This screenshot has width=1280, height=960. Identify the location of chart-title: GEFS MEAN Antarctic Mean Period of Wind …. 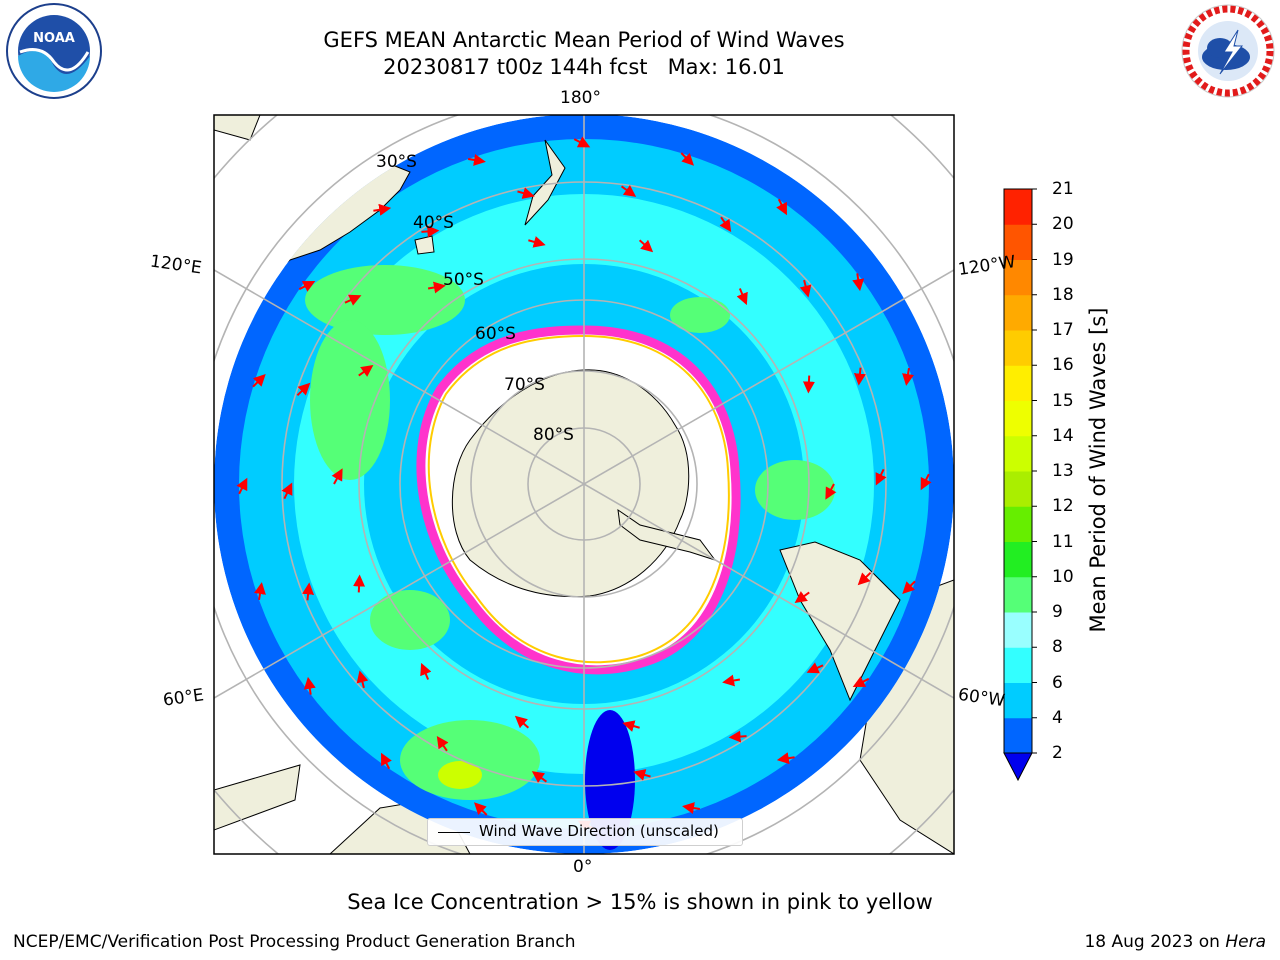
(584, 40).